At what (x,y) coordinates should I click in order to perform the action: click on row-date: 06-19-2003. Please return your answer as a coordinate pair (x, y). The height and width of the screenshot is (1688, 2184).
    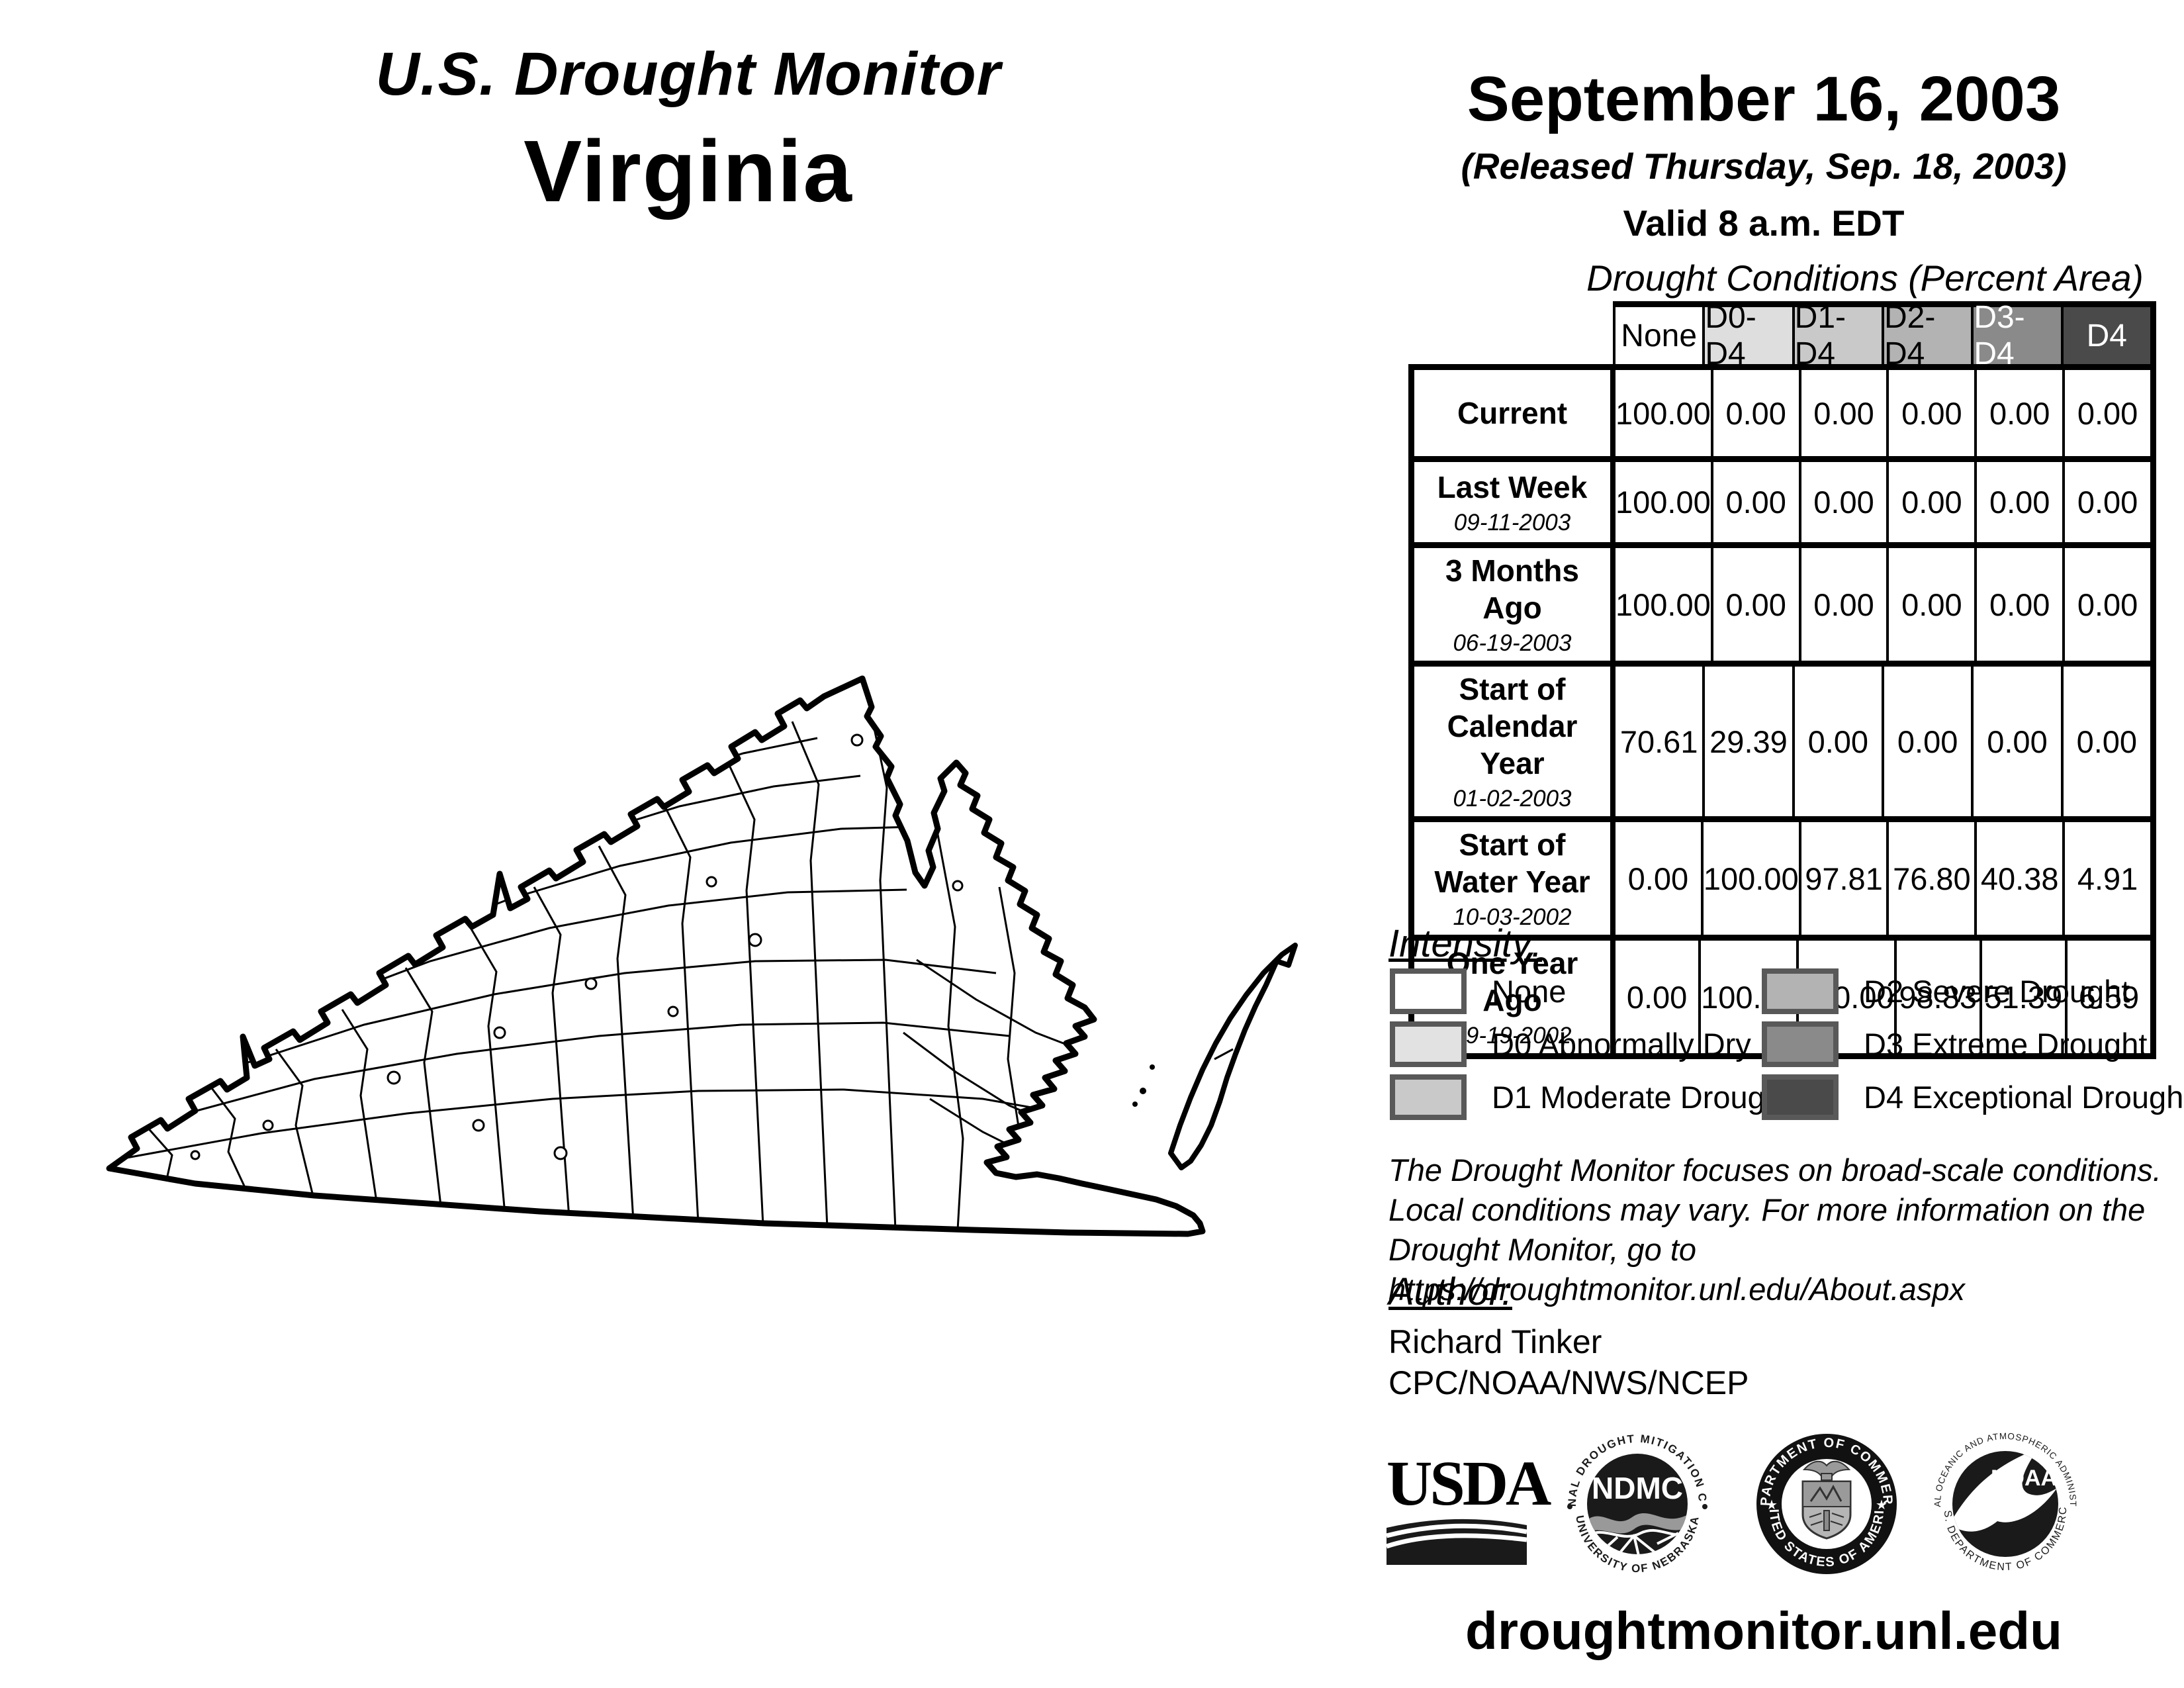
    Looking at the image, I should click on (1513, 643).